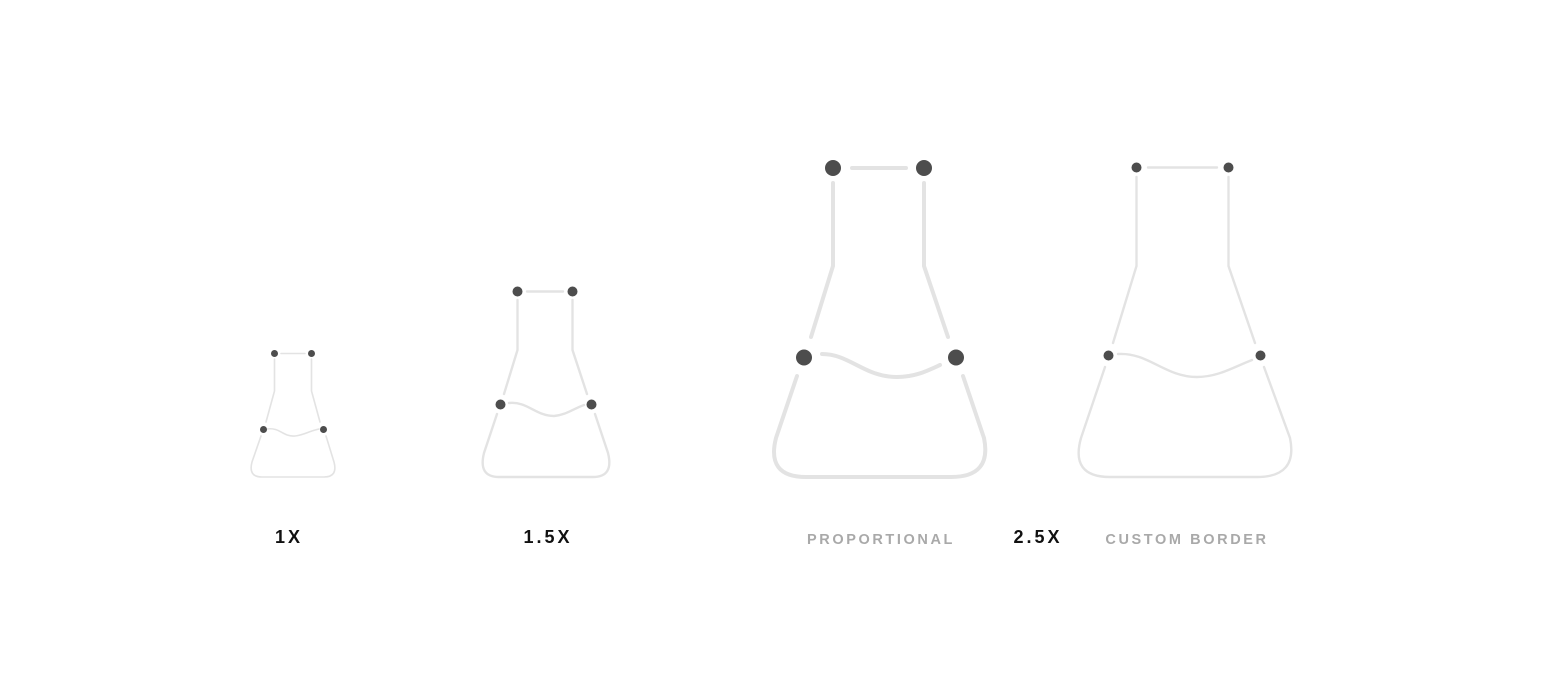  I want to click on label-custom-border: CUSTOM BORDER, so click(1187, 540).